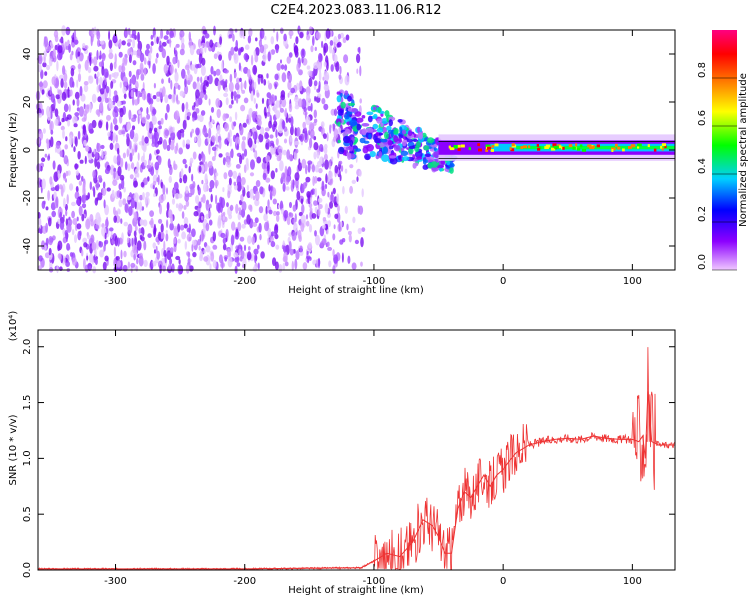 The height and width of the screenshot is (600, 750). Describe the element at coordinates (13, 449) in the screenshot. I see `snr-y-axis-label: SNR (10 * v/v)` at that location.